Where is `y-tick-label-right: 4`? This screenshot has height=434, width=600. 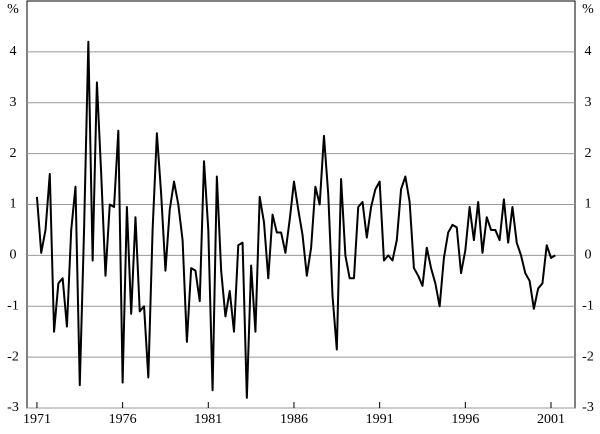 y-tick-label-right: 4 is located at coordinates (588, 51).